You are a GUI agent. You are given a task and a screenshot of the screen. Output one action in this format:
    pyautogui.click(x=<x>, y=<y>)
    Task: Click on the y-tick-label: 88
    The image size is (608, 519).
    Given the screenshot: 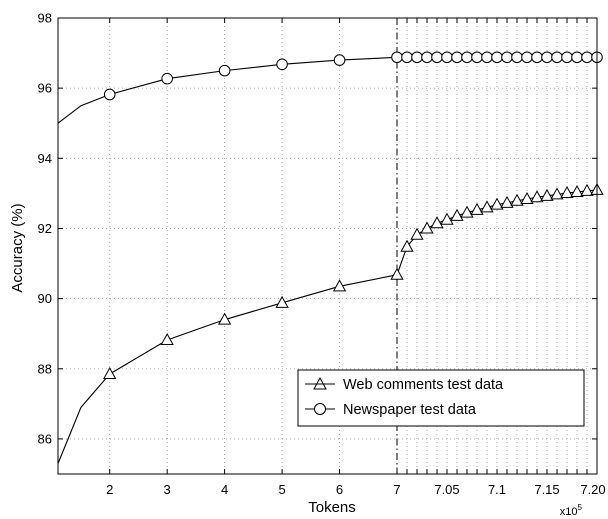 What is the action you would take?
    pyautogui.click(x=45, y=368)
    